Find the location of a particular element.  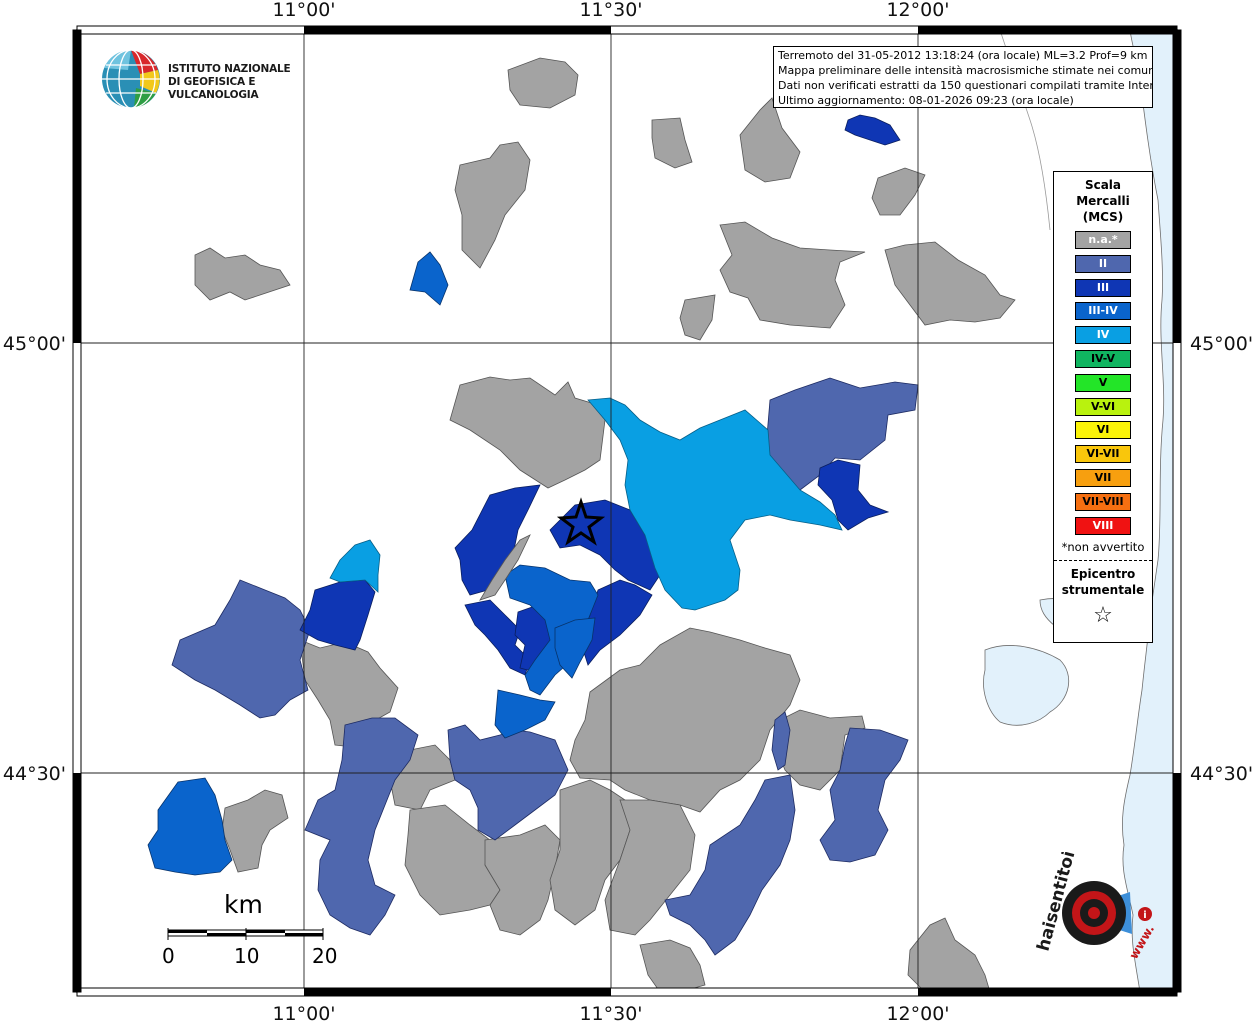

scale-label: 10 is located at coordinates (247, 956).